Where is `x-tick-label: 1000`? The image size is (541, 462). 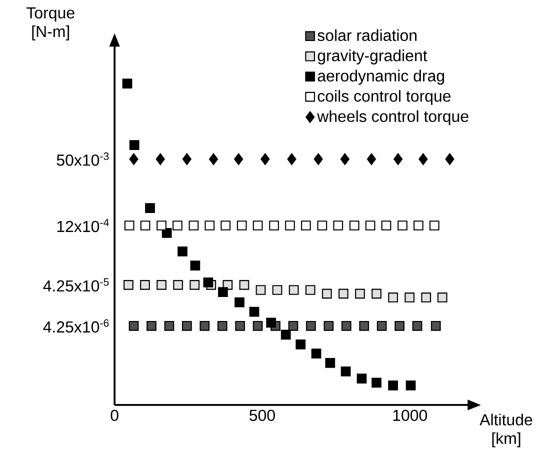
x-tick-label: 1000 is located at coordinates (410, 415).